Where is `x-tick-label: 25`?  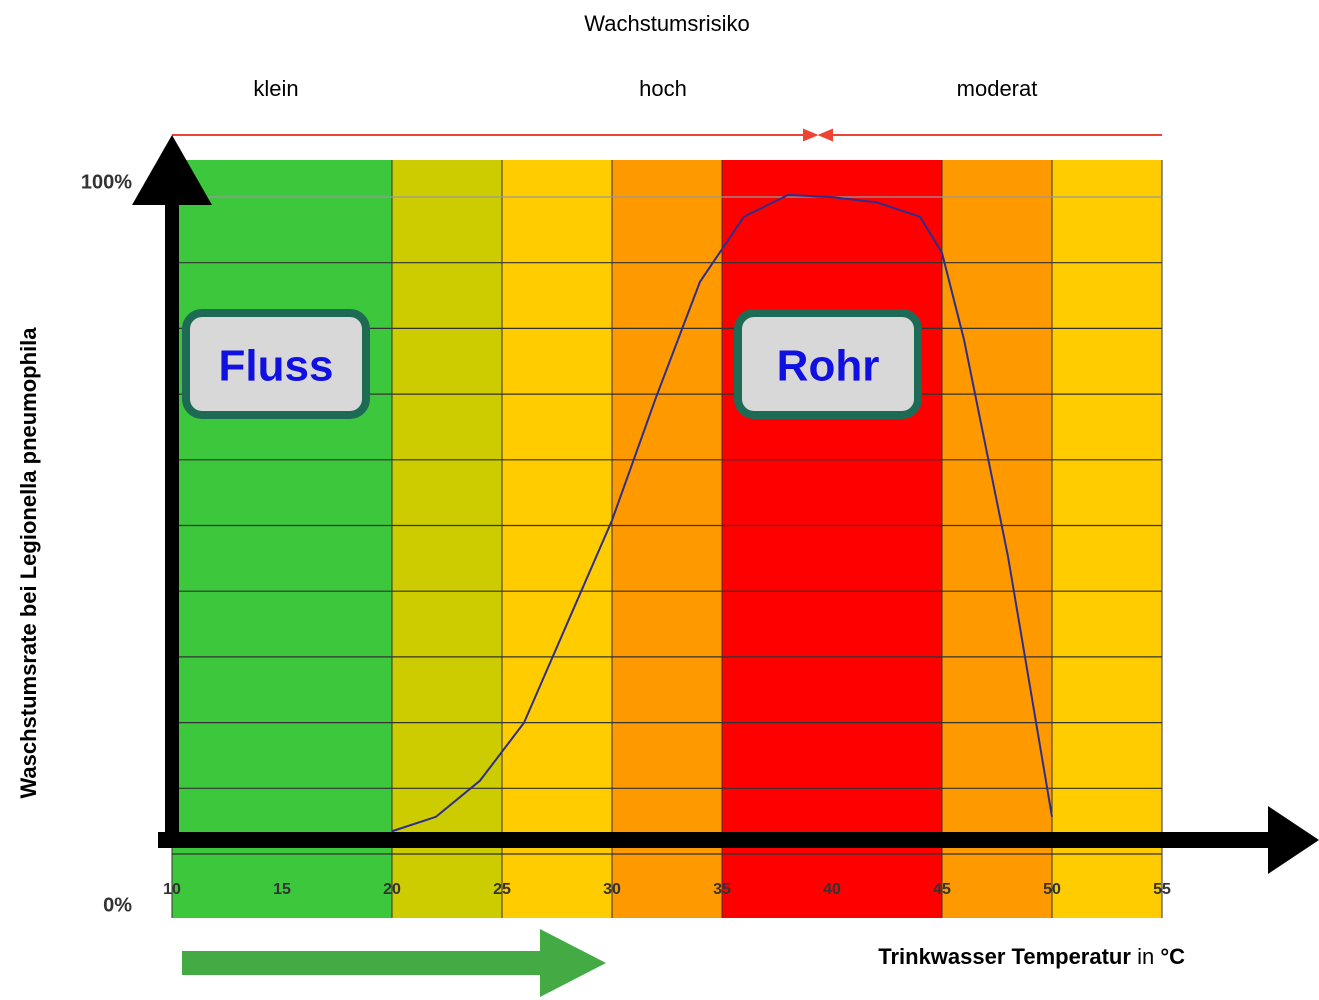
x-tick-label: 25 is located at coordinates (502, 889).